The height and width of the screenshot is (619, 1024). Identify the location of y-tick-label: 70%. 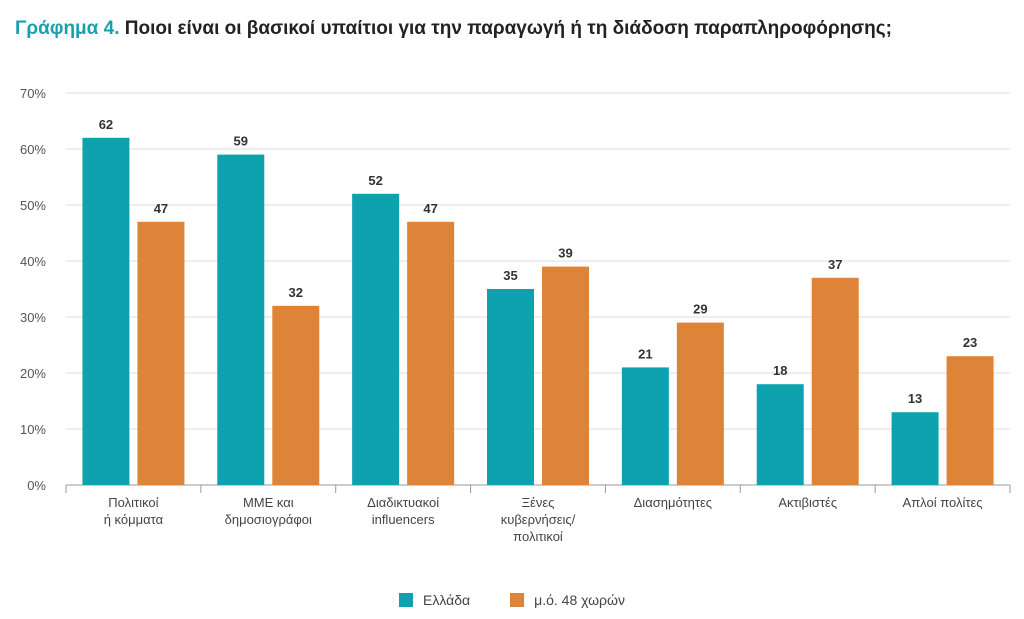
(33, 93).